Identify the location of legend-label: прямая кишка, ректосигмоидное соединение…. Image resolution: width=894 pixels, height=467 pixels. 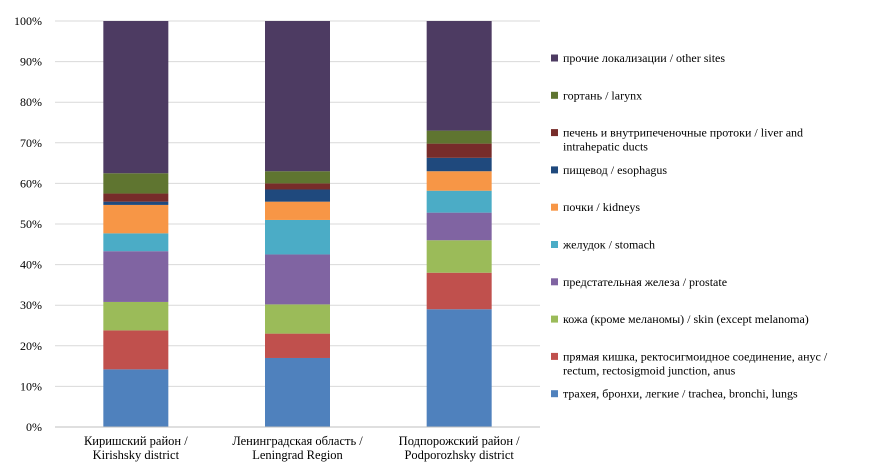
(695, 356).